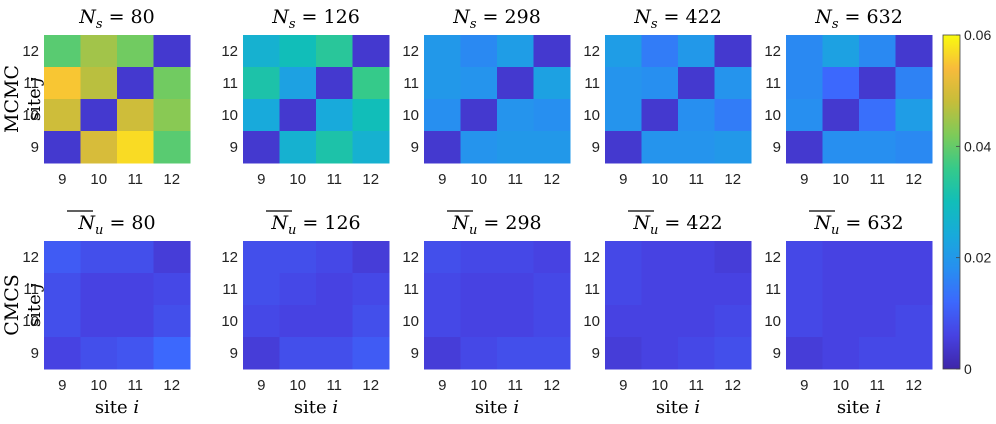 The height and width of the screenshot is (424, 996). Describe the element at coordinates (496, 225) in the screenshot. I see `panel-title: Nu = 298` at that location.